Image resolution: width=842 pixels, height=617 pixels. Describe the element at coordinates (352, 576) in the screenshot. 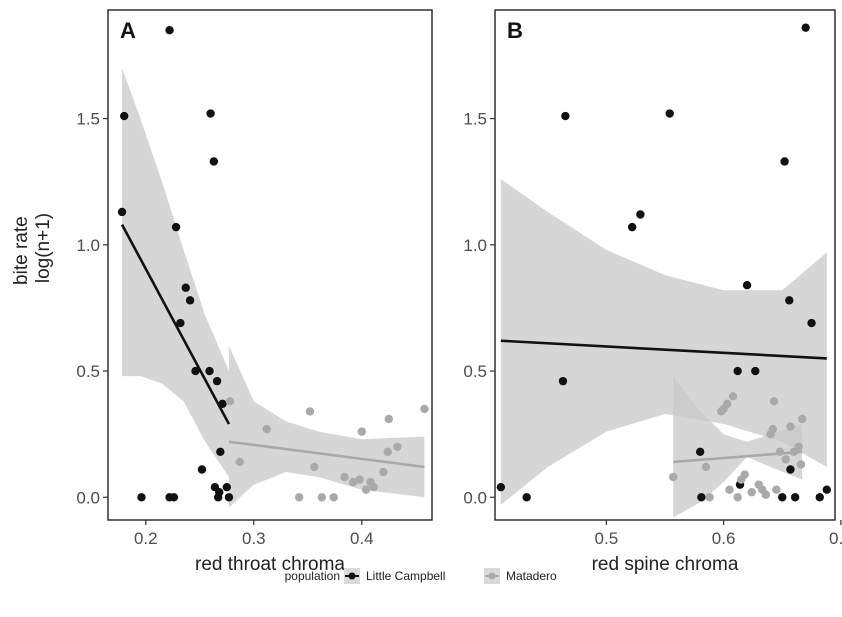

I see `legend-dot-little-campbell` at that location.